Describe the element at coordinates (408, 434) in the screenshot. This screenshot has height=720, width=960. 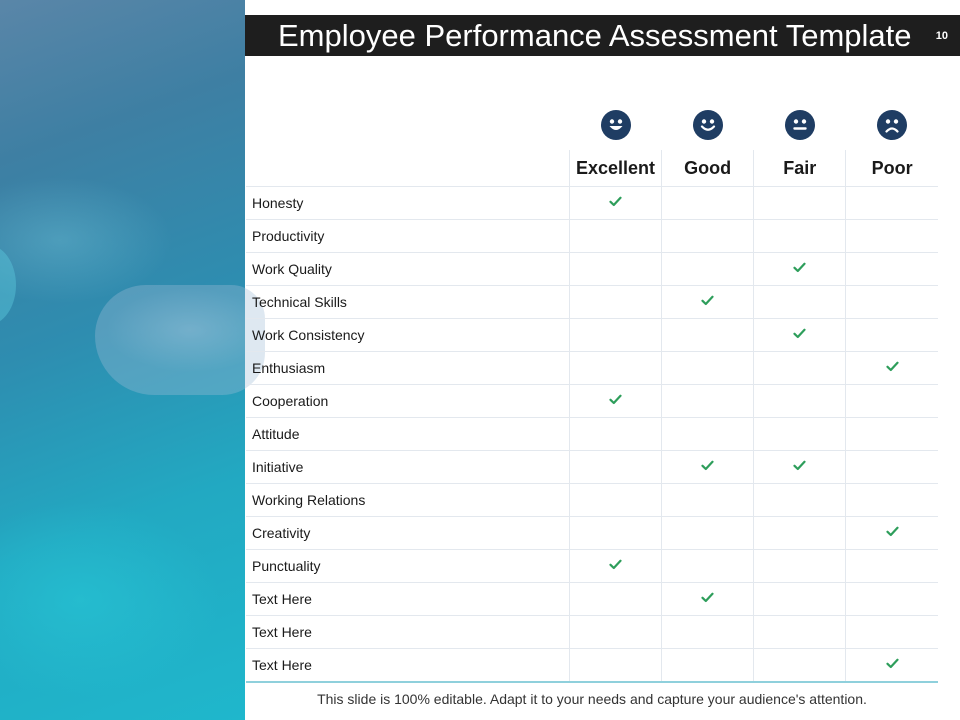
I see `row-label: Attitude` at that location.